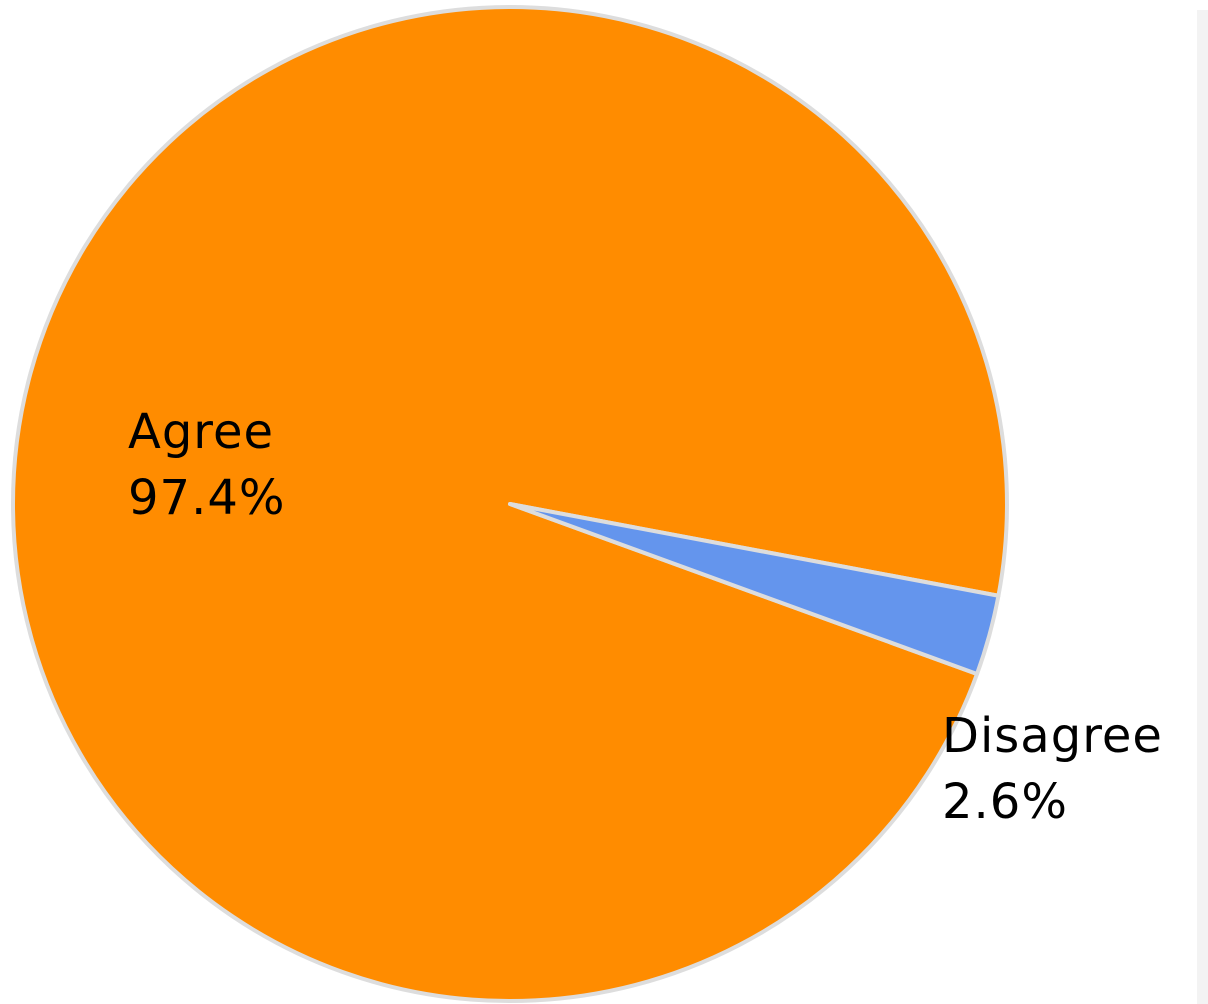  I want to click on slice-percent-disagree: 2.6%, so click(1005, 802).